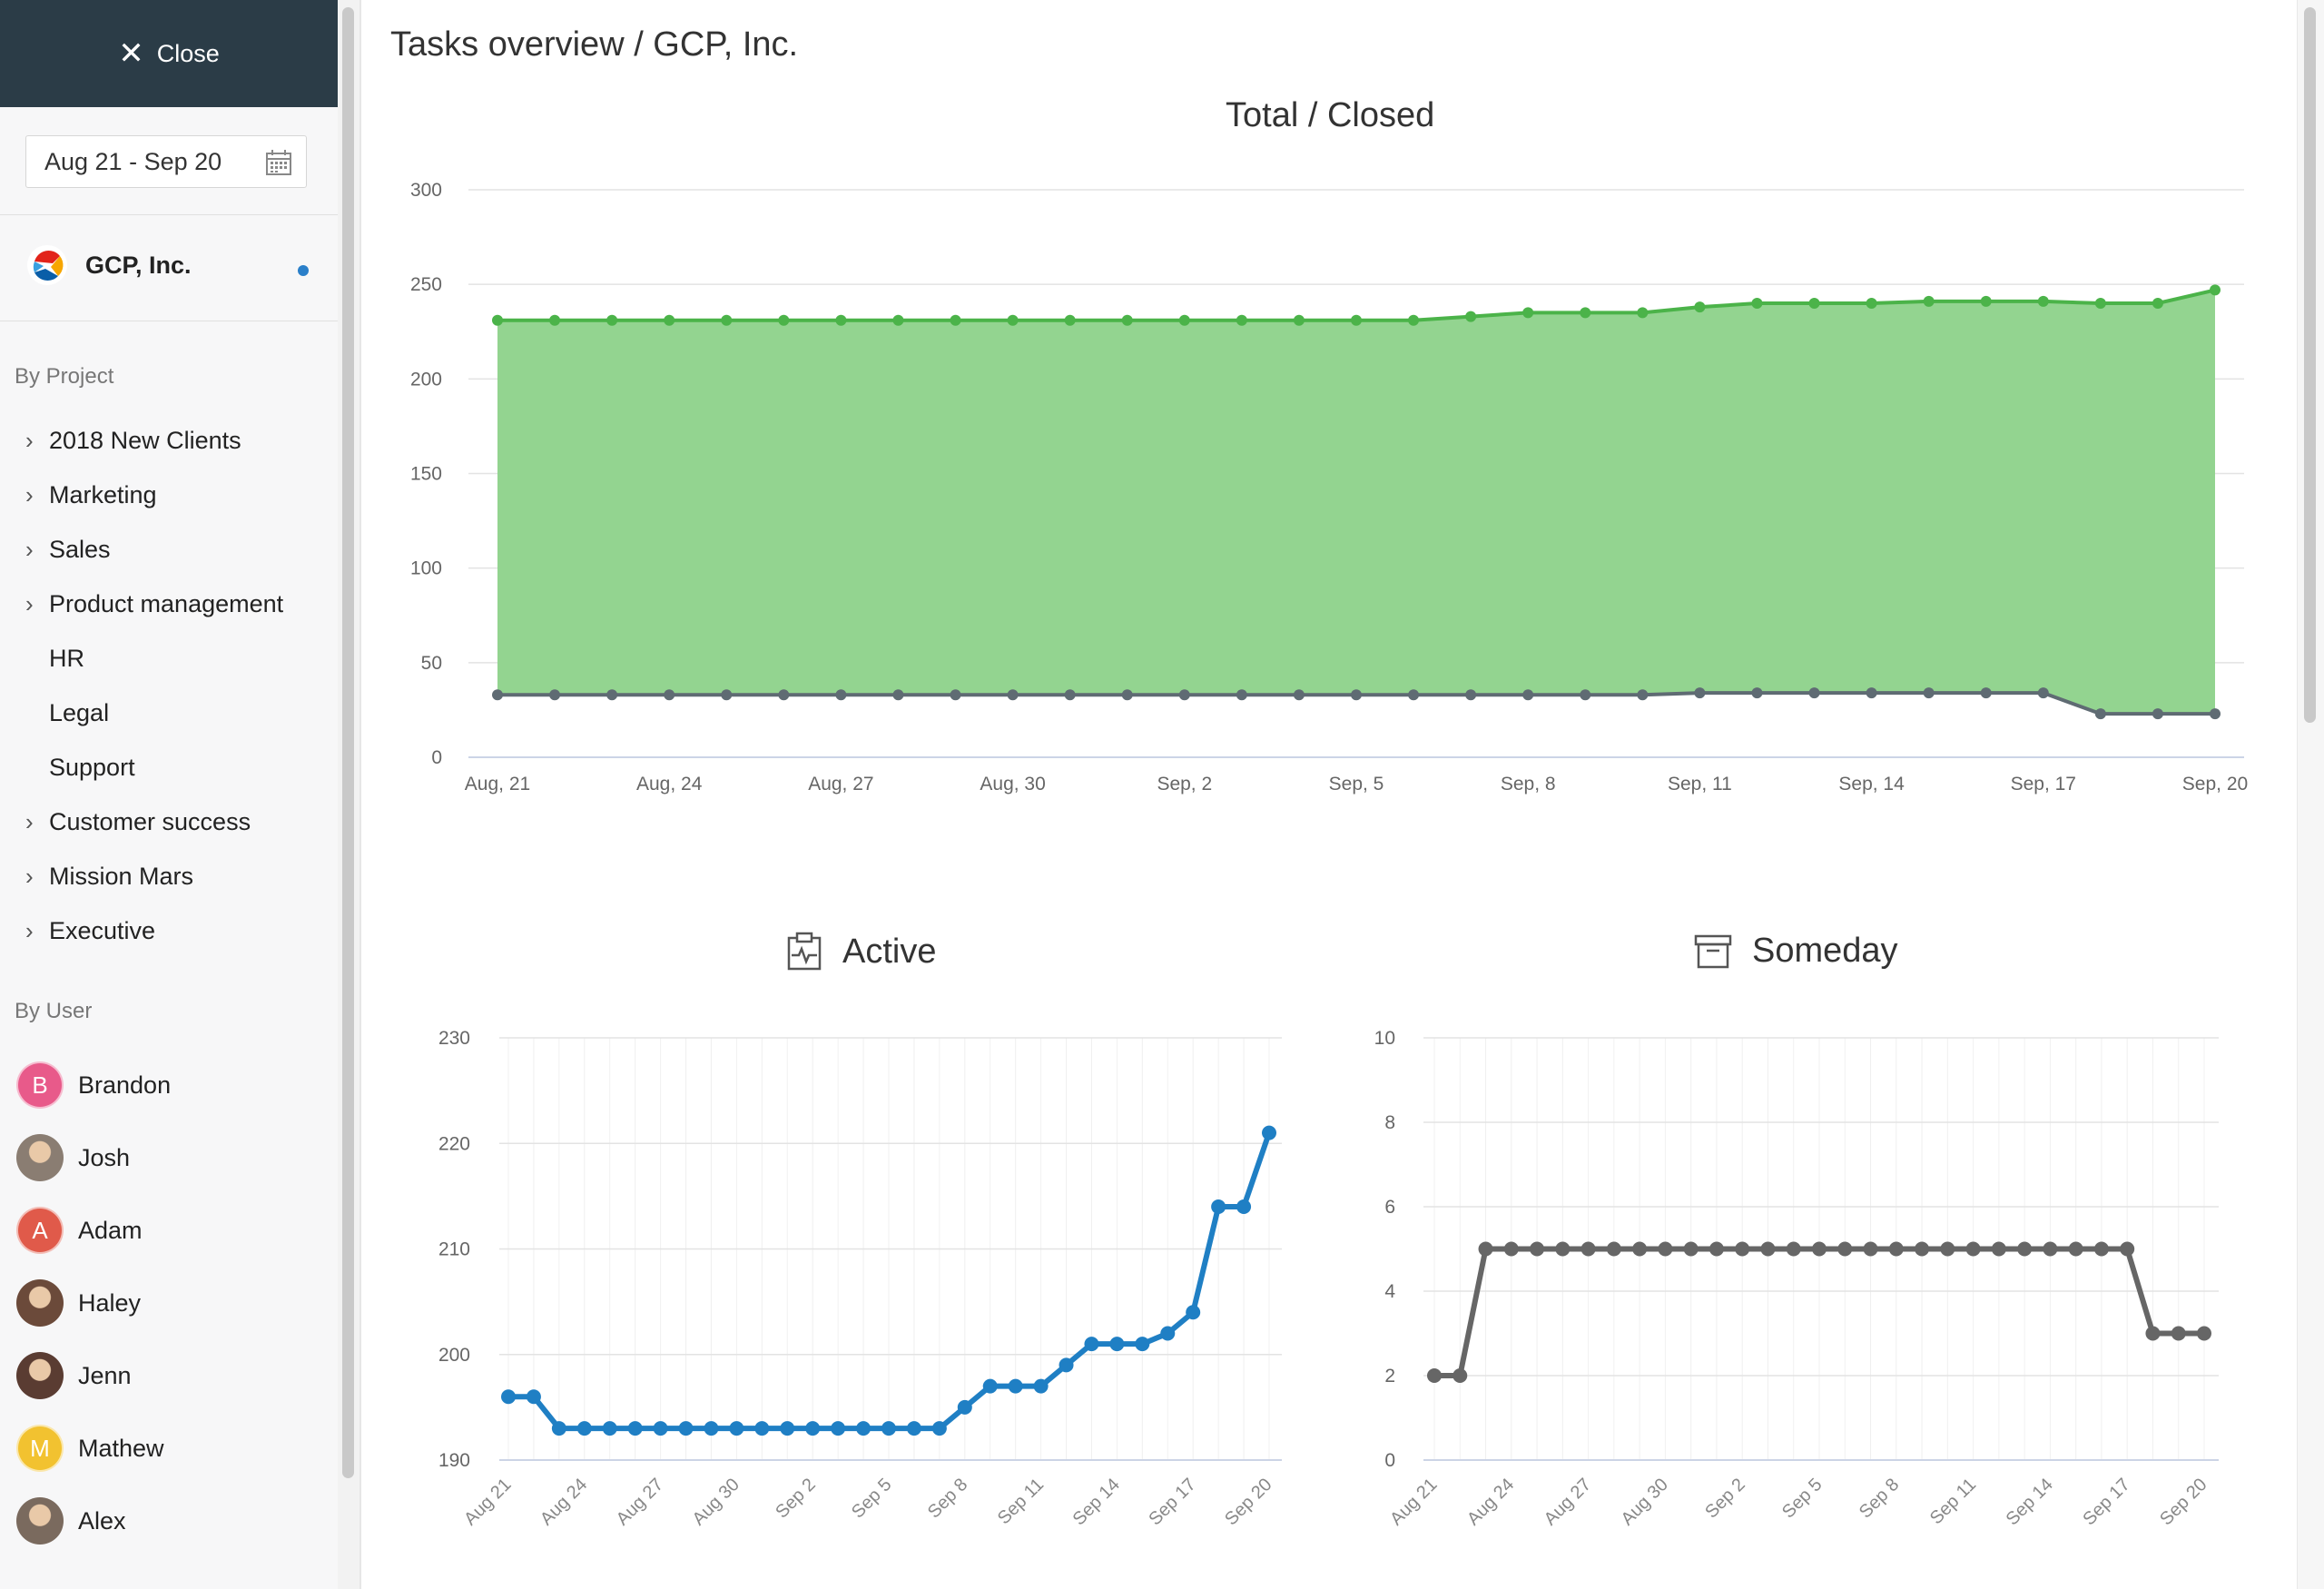  Describe the element at coordinates (71, 1521) in the screenshot. I see `user-item: Alex` at that location.